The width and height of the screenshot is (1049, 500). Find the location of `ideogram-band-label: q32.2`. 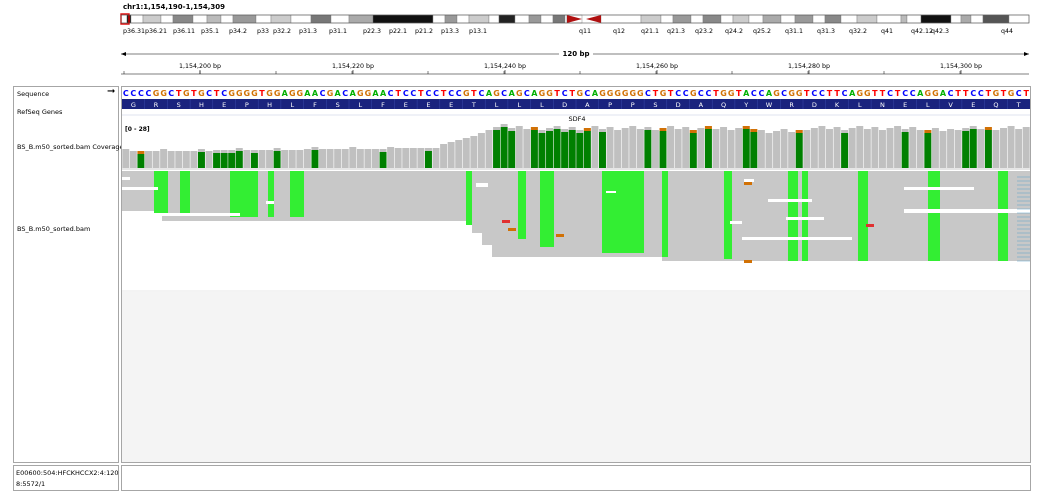

ideogram-band-label: q32.2 is located at coordinates (858, 31).